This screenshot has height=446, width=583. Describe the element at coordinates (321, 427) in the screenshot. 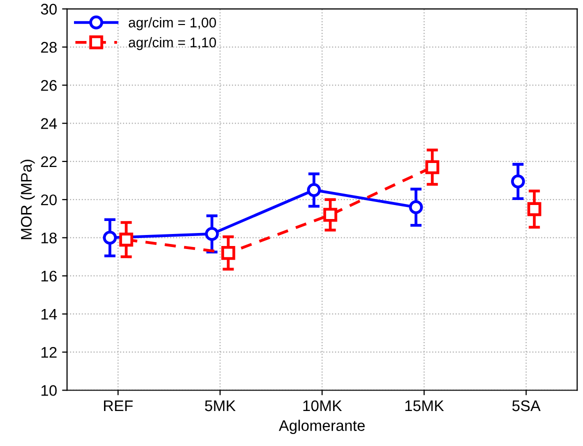

I see `x-axis-title: Aglomerante` at that location.